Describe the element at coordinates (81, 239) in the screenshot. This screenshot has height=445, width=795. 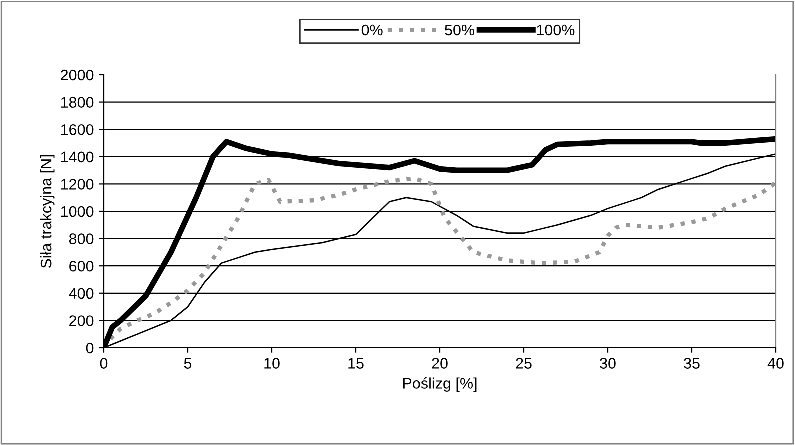
I see `y-tick-label: 800` at that location.